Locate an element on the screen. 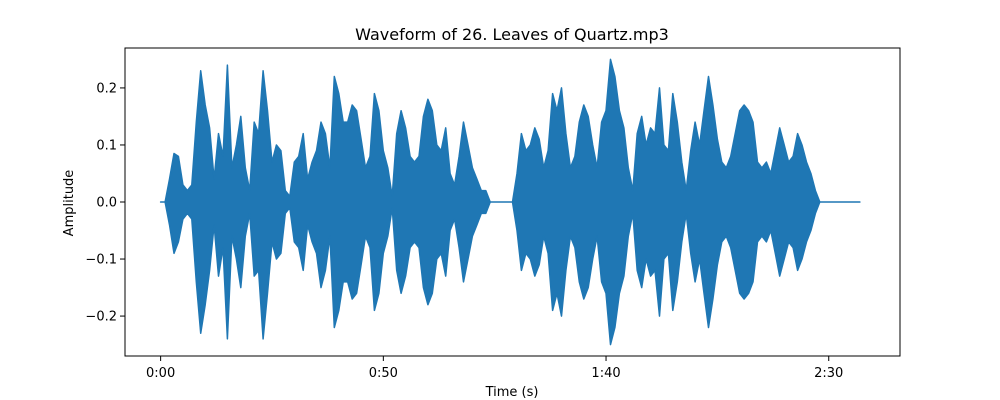 This screenshot has height=400, width=1000. y-axis-label: Amplitude is located at coordinates (69, 203).